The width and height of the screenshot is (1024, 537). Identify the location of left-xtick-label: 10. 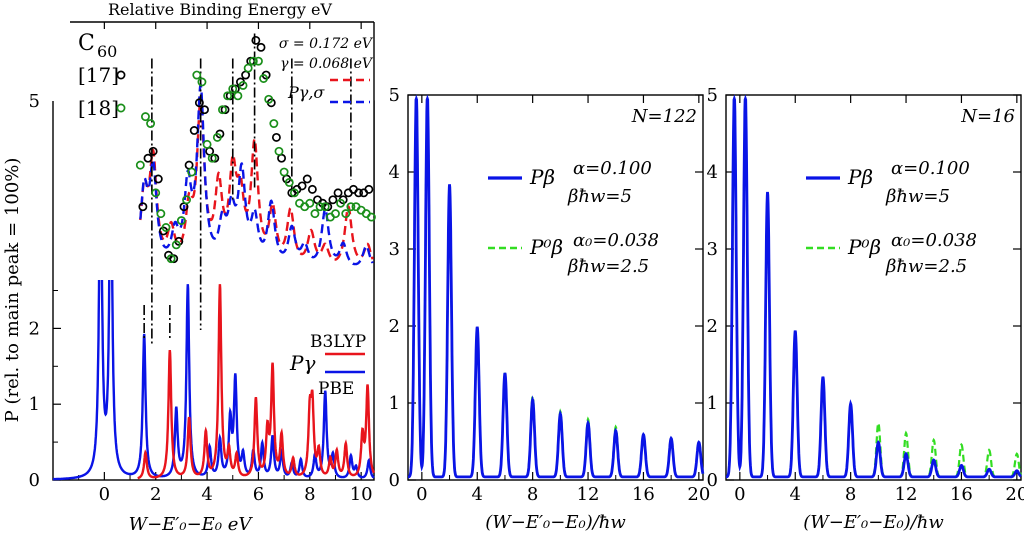
(361, 494).